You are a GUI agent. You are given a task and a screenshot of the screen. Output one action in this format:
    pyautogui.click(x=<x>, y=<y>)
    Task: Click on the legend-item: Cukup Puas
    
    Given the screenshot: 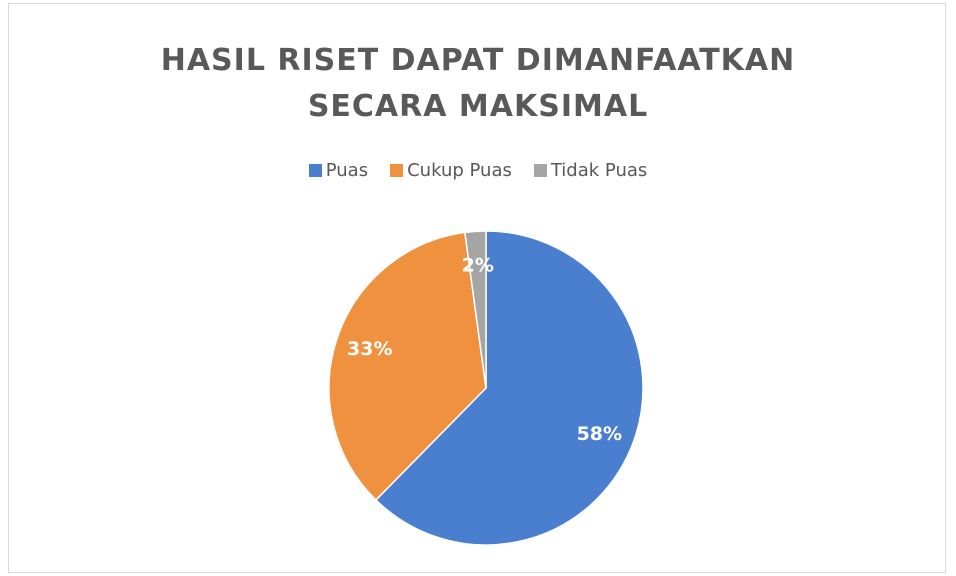 What is the action you would take?
    pyautogui.click(x=451, y=170)
    